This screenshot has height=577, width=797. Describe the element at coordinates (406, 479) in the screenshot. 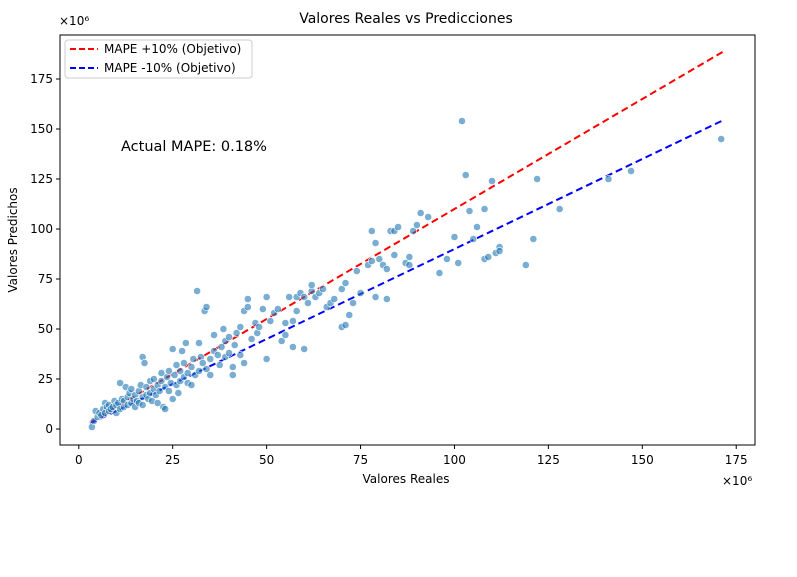

I see `x-axis-label: Valores Reales` at that location.